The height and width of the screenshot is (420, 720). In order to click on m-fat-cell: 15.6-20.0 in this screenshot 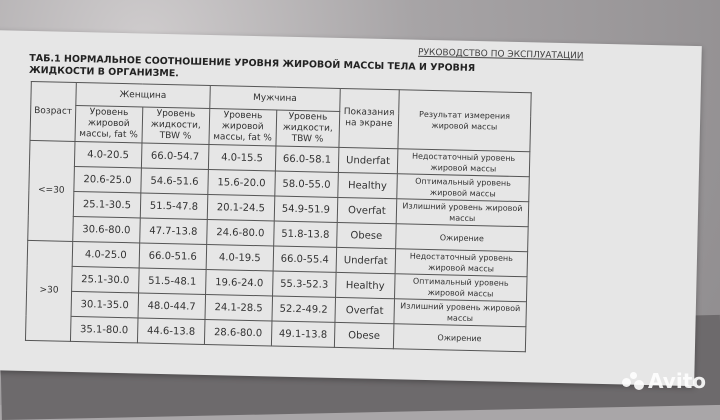, I will do `click(241, 183)`.